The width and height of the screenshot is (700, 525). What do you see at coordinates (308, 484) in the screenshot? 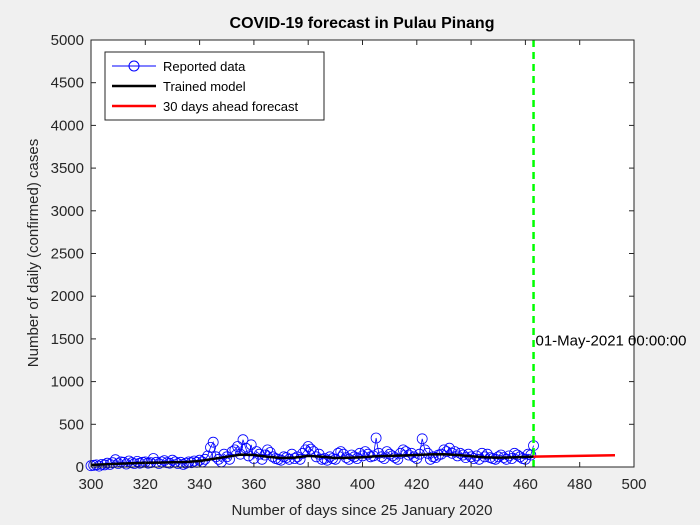
I see `x-tick-label: 380` at bounding box center [308, 484].